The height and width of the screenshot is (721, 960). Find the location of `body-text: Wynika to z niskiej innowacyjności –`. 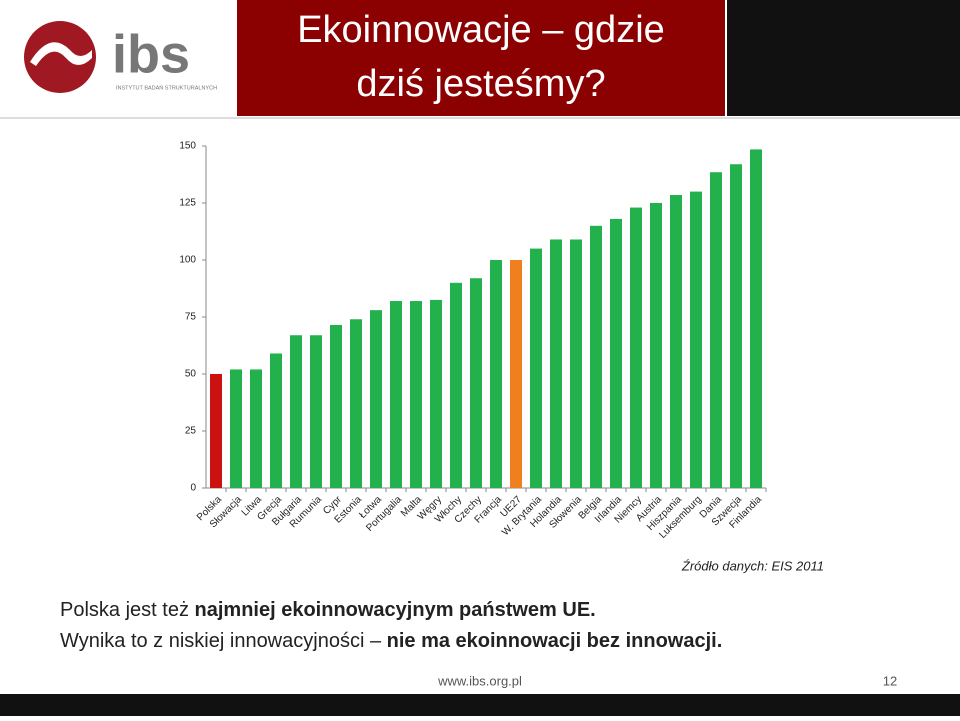

body-text: Wynika to z niskiej innowacyjności – is located at coordinates (223, 641).